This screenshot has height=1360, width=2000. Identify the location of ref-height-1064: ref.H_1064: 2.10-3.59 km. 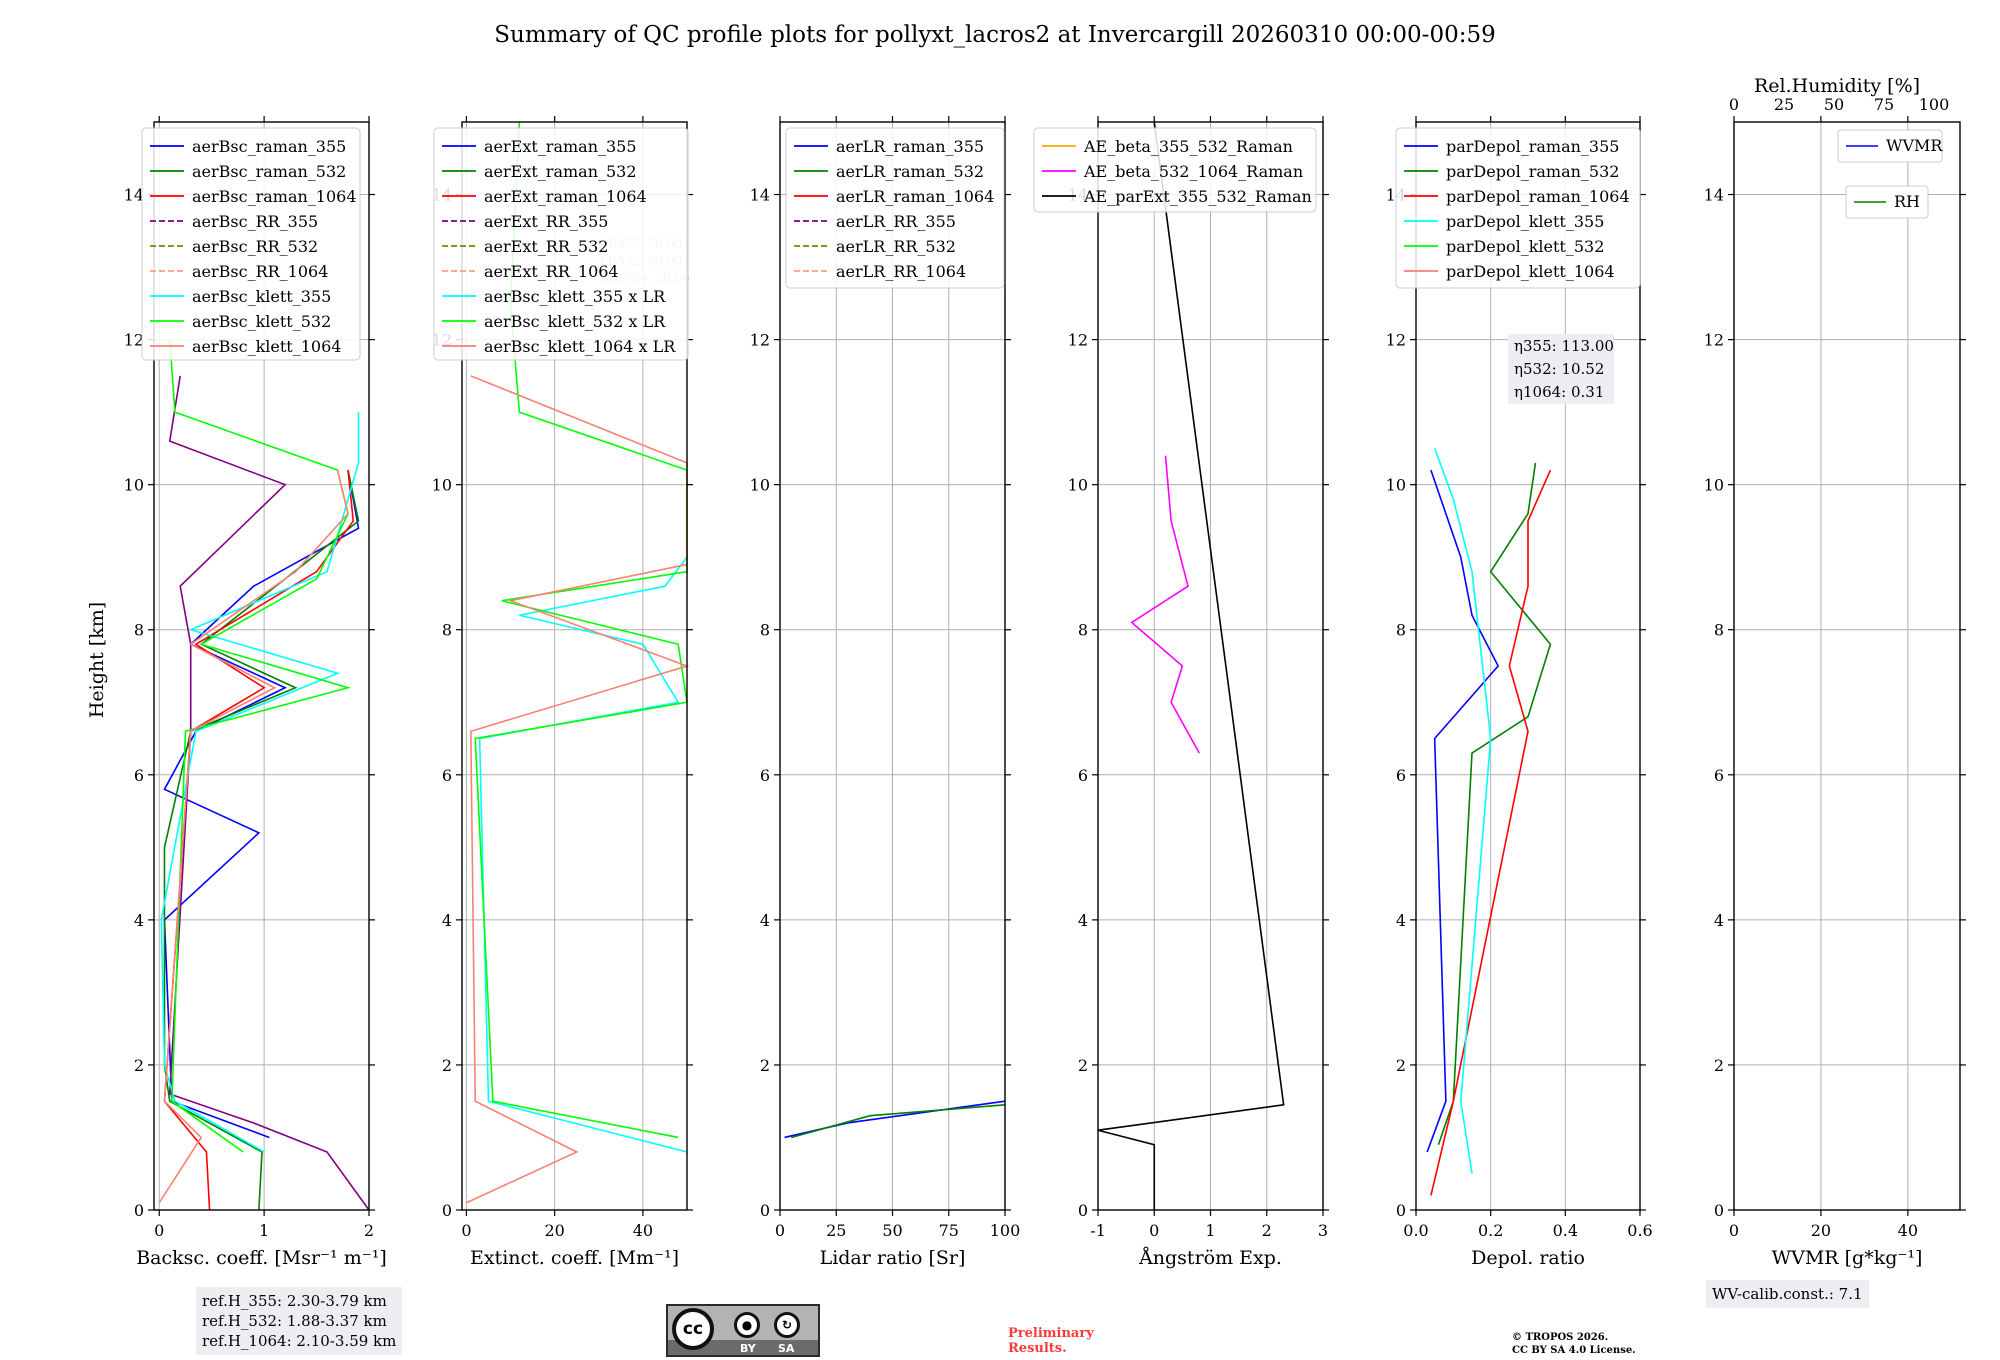
(299, 1341).